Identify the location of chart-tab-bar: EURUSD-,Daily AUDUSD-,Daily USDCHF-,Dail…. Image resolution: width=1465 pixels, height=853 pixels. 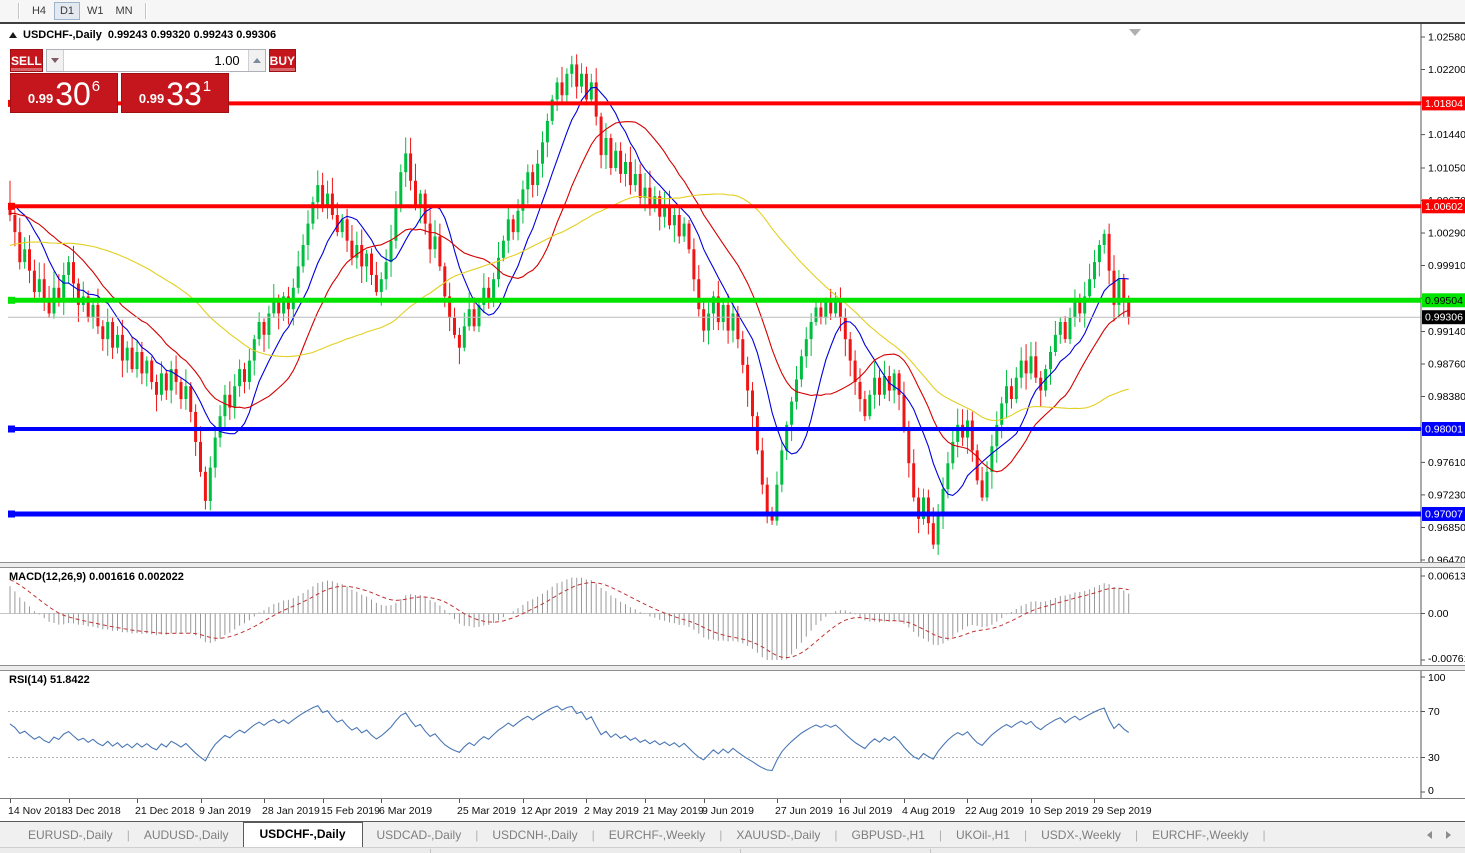
(732, 834).